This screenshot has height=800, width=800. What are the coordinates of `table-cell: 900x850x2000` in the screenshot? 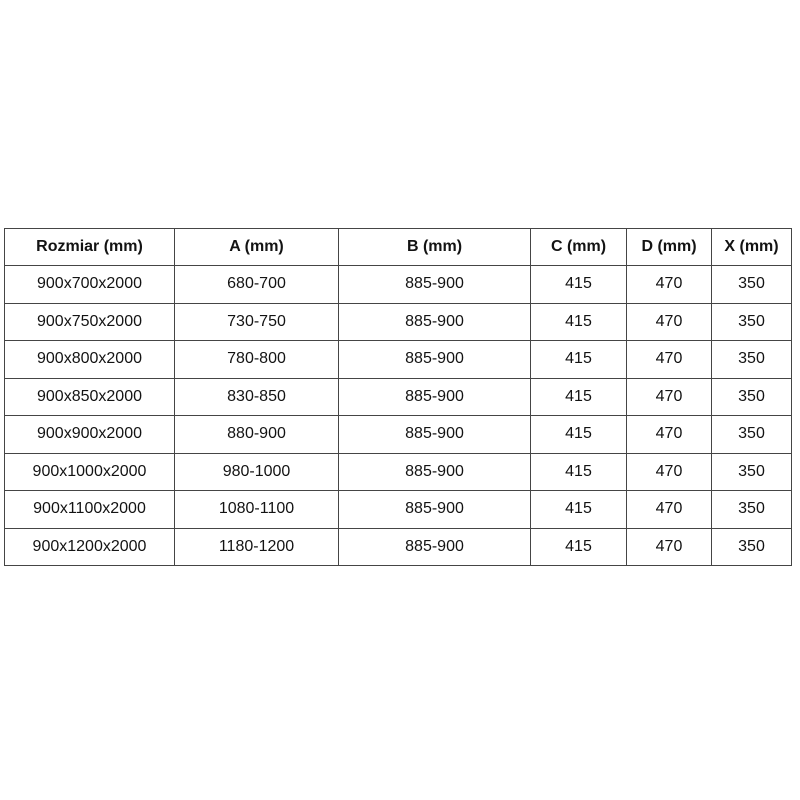 It's located at (89, 396).